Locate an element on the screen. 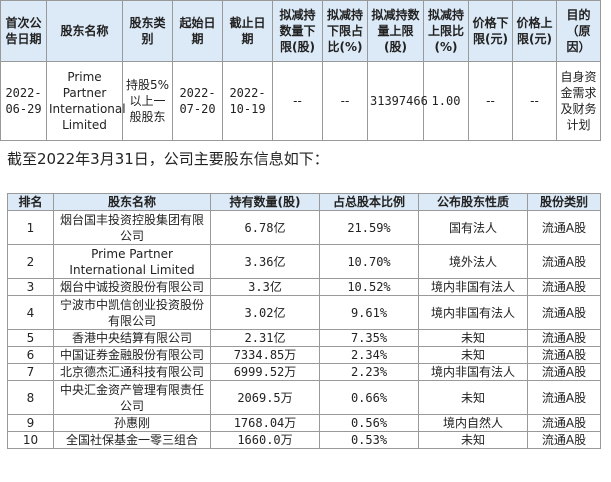  header-holder-nature: 公布股东性质 is located at coordinates (473, 202).